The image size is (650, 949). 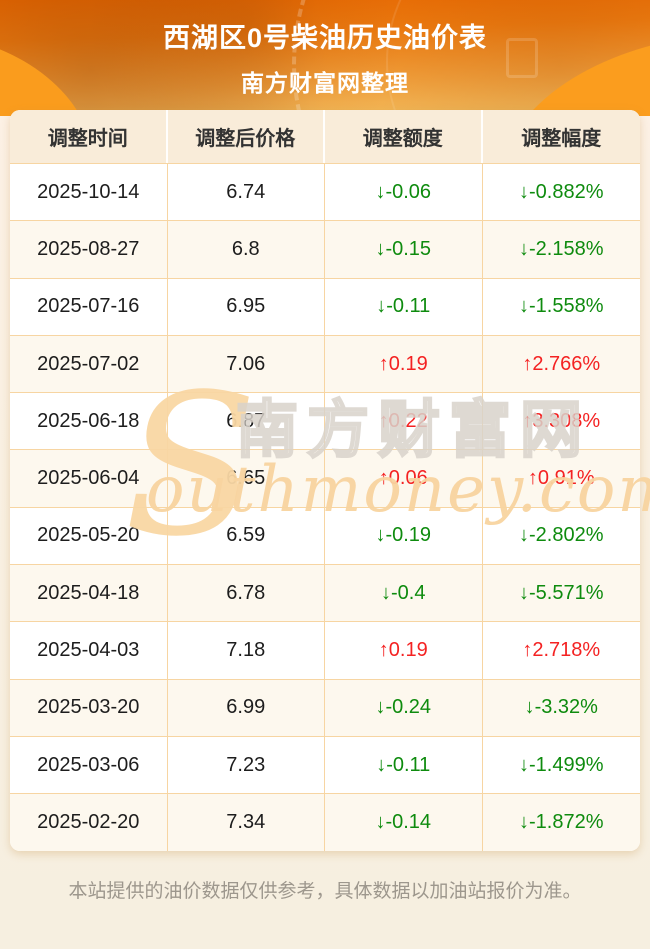 What do you see at coordinates (89, 536) in the screenshot?
I see `cell-date: 2025-05-20` at bounding box center [89, 536].